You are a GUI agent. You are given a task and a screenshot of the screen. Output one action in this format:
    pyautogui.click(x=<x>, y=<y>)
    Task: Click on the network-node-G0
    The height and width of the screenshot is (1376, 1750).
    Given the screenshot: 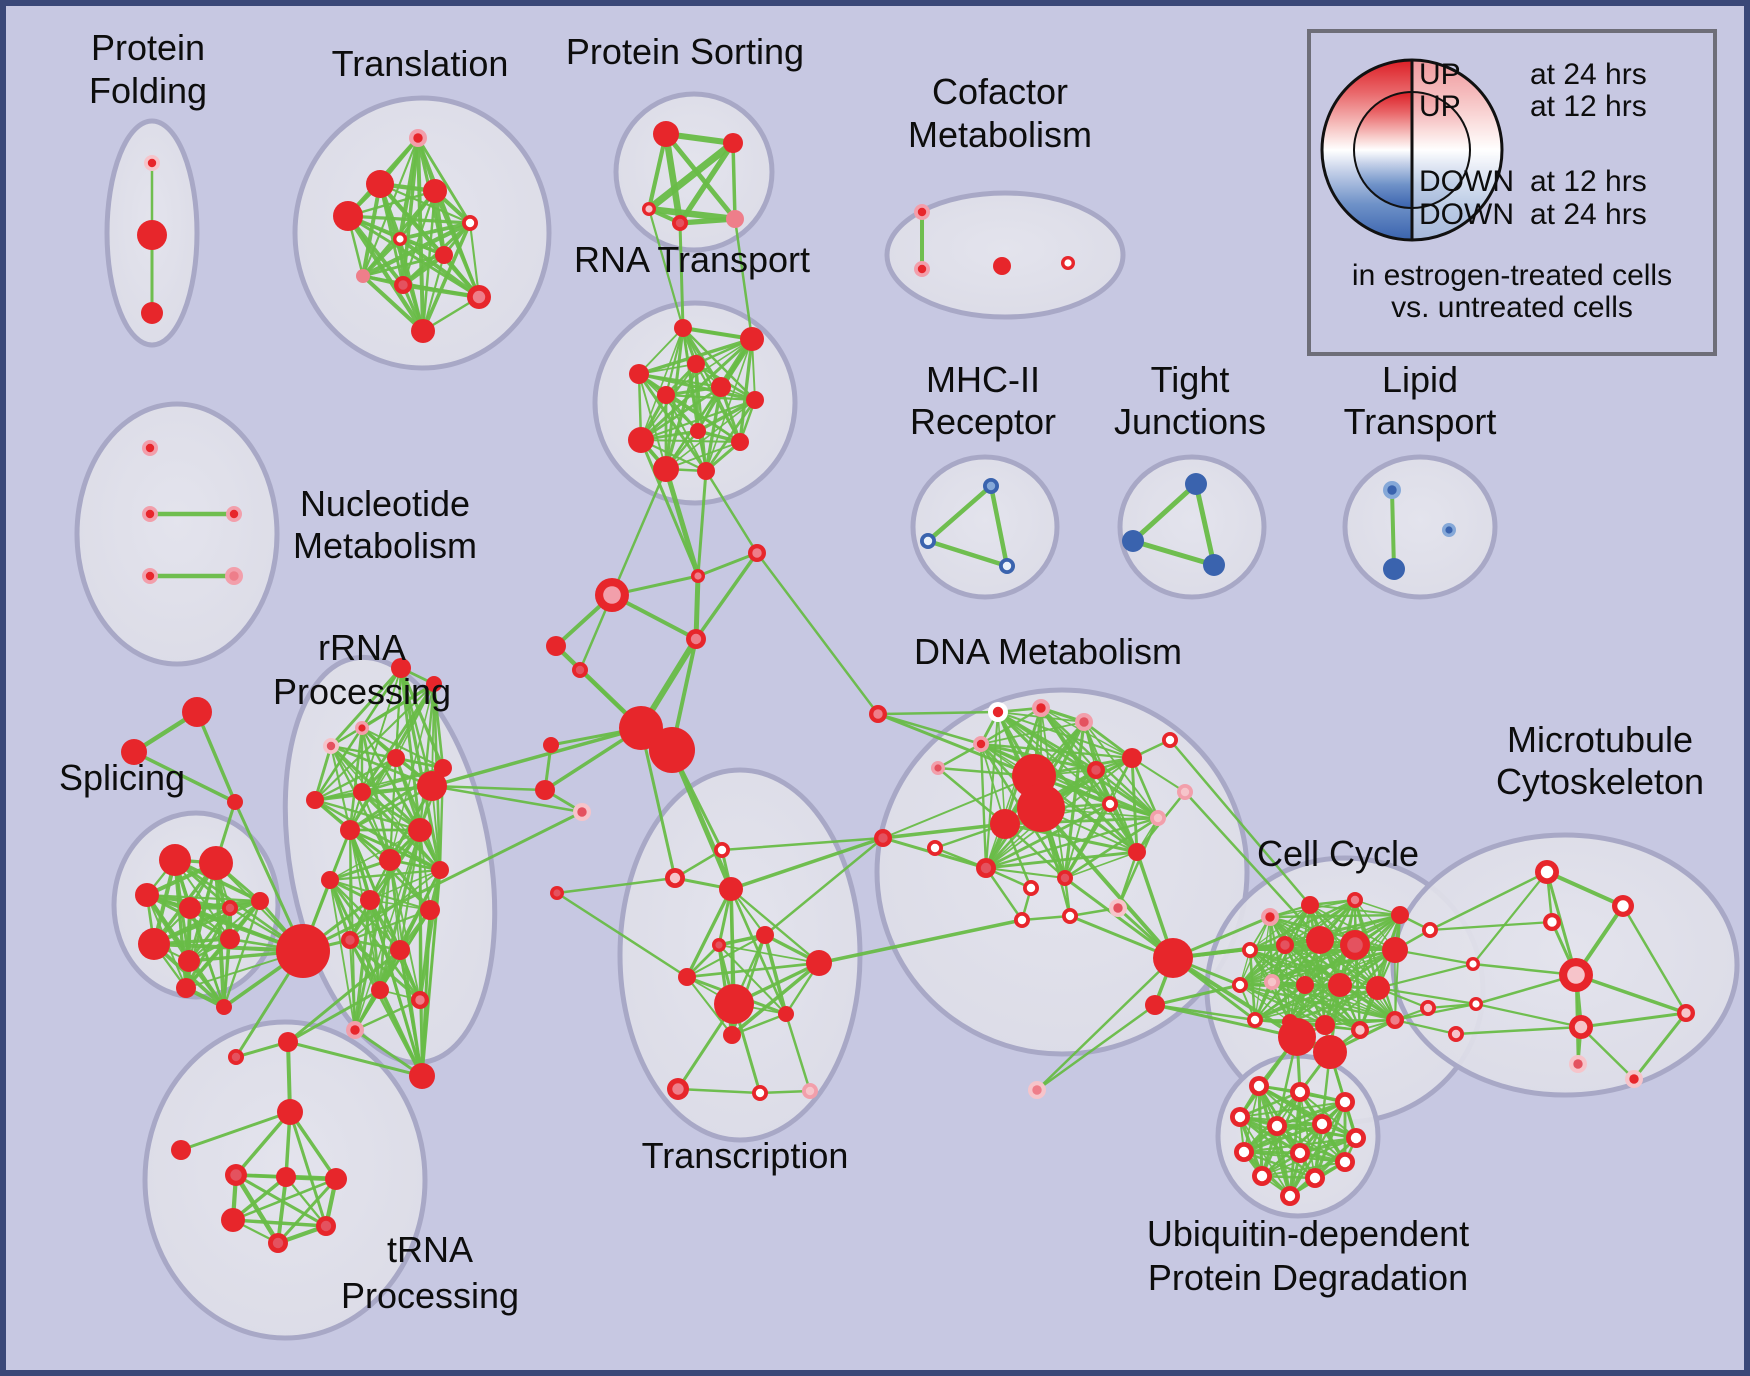 What is the action you would take?
    pyautogui.click(x=556, y=646)
    